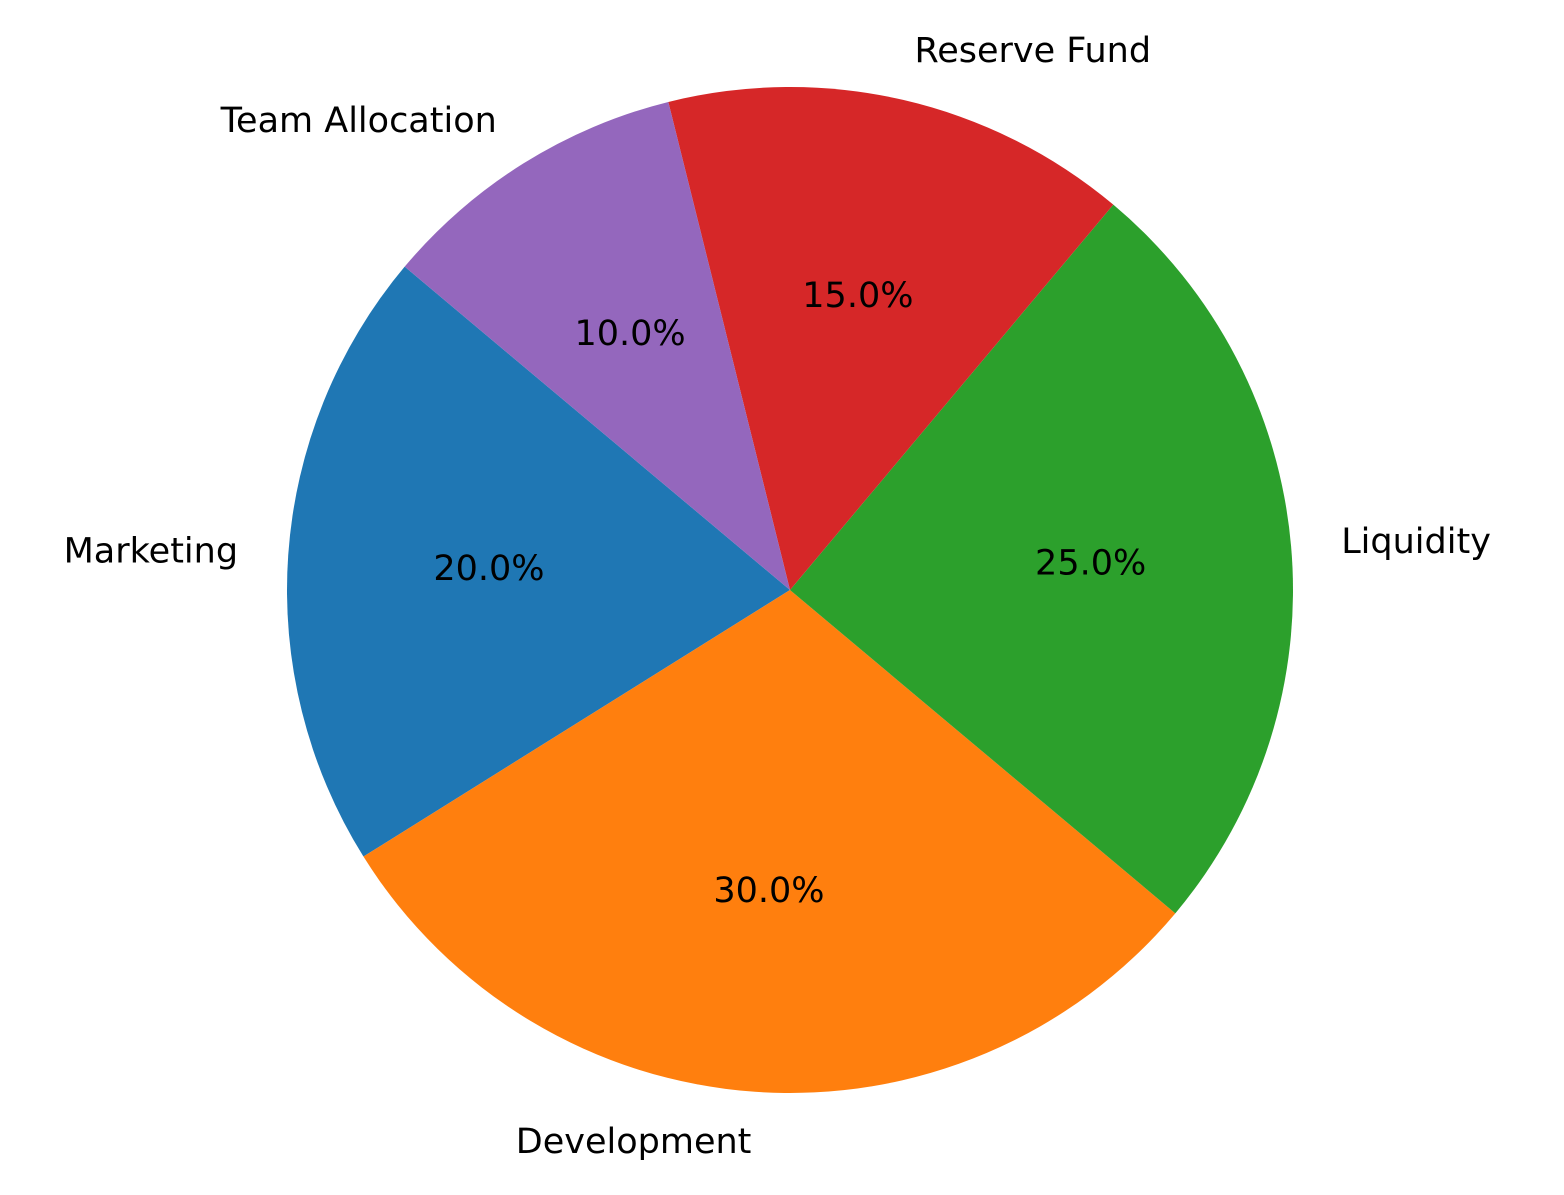 This screenshot has height=1195, width=1564. I want to click on slice-percent-reserve-fund: 15.0%, so click(857, 296).